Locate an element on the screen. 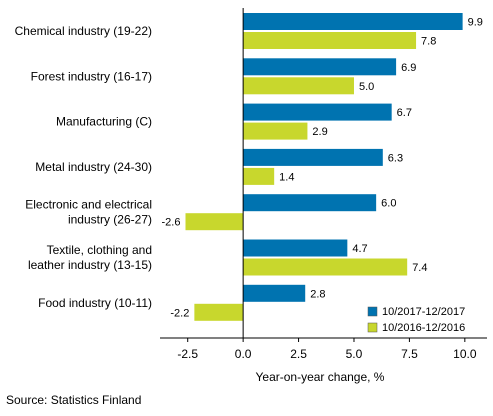 This screenshot has height=416, width=493. data-label: 7.8 is located at coordinates (428, 42).